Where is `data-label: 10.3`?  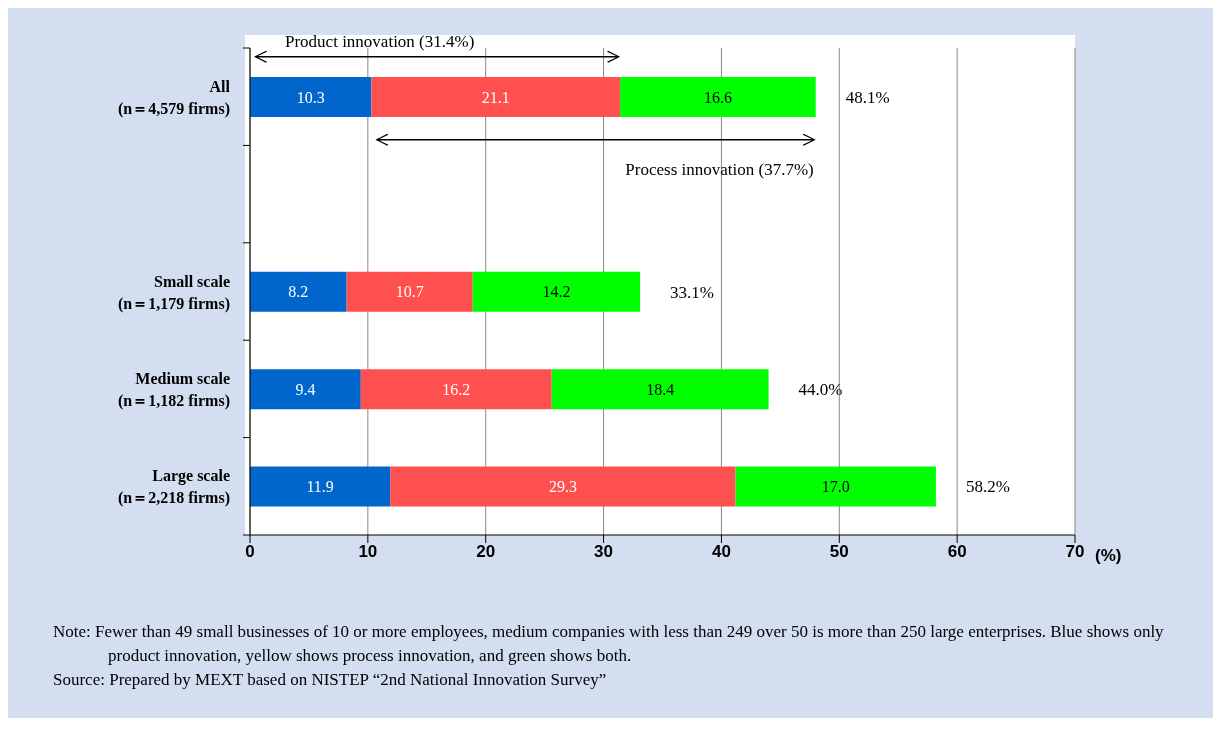 data-label: 10.3 is located at coordinates (310, 97).